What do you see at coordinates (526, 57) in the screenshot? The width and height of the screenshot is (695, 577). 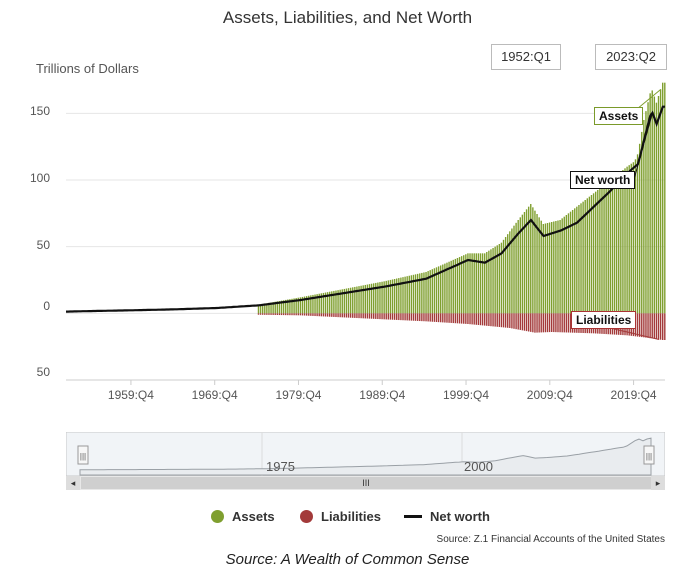 I see `range-start-input: 1952:Q1` at bounding box center [526, 57].